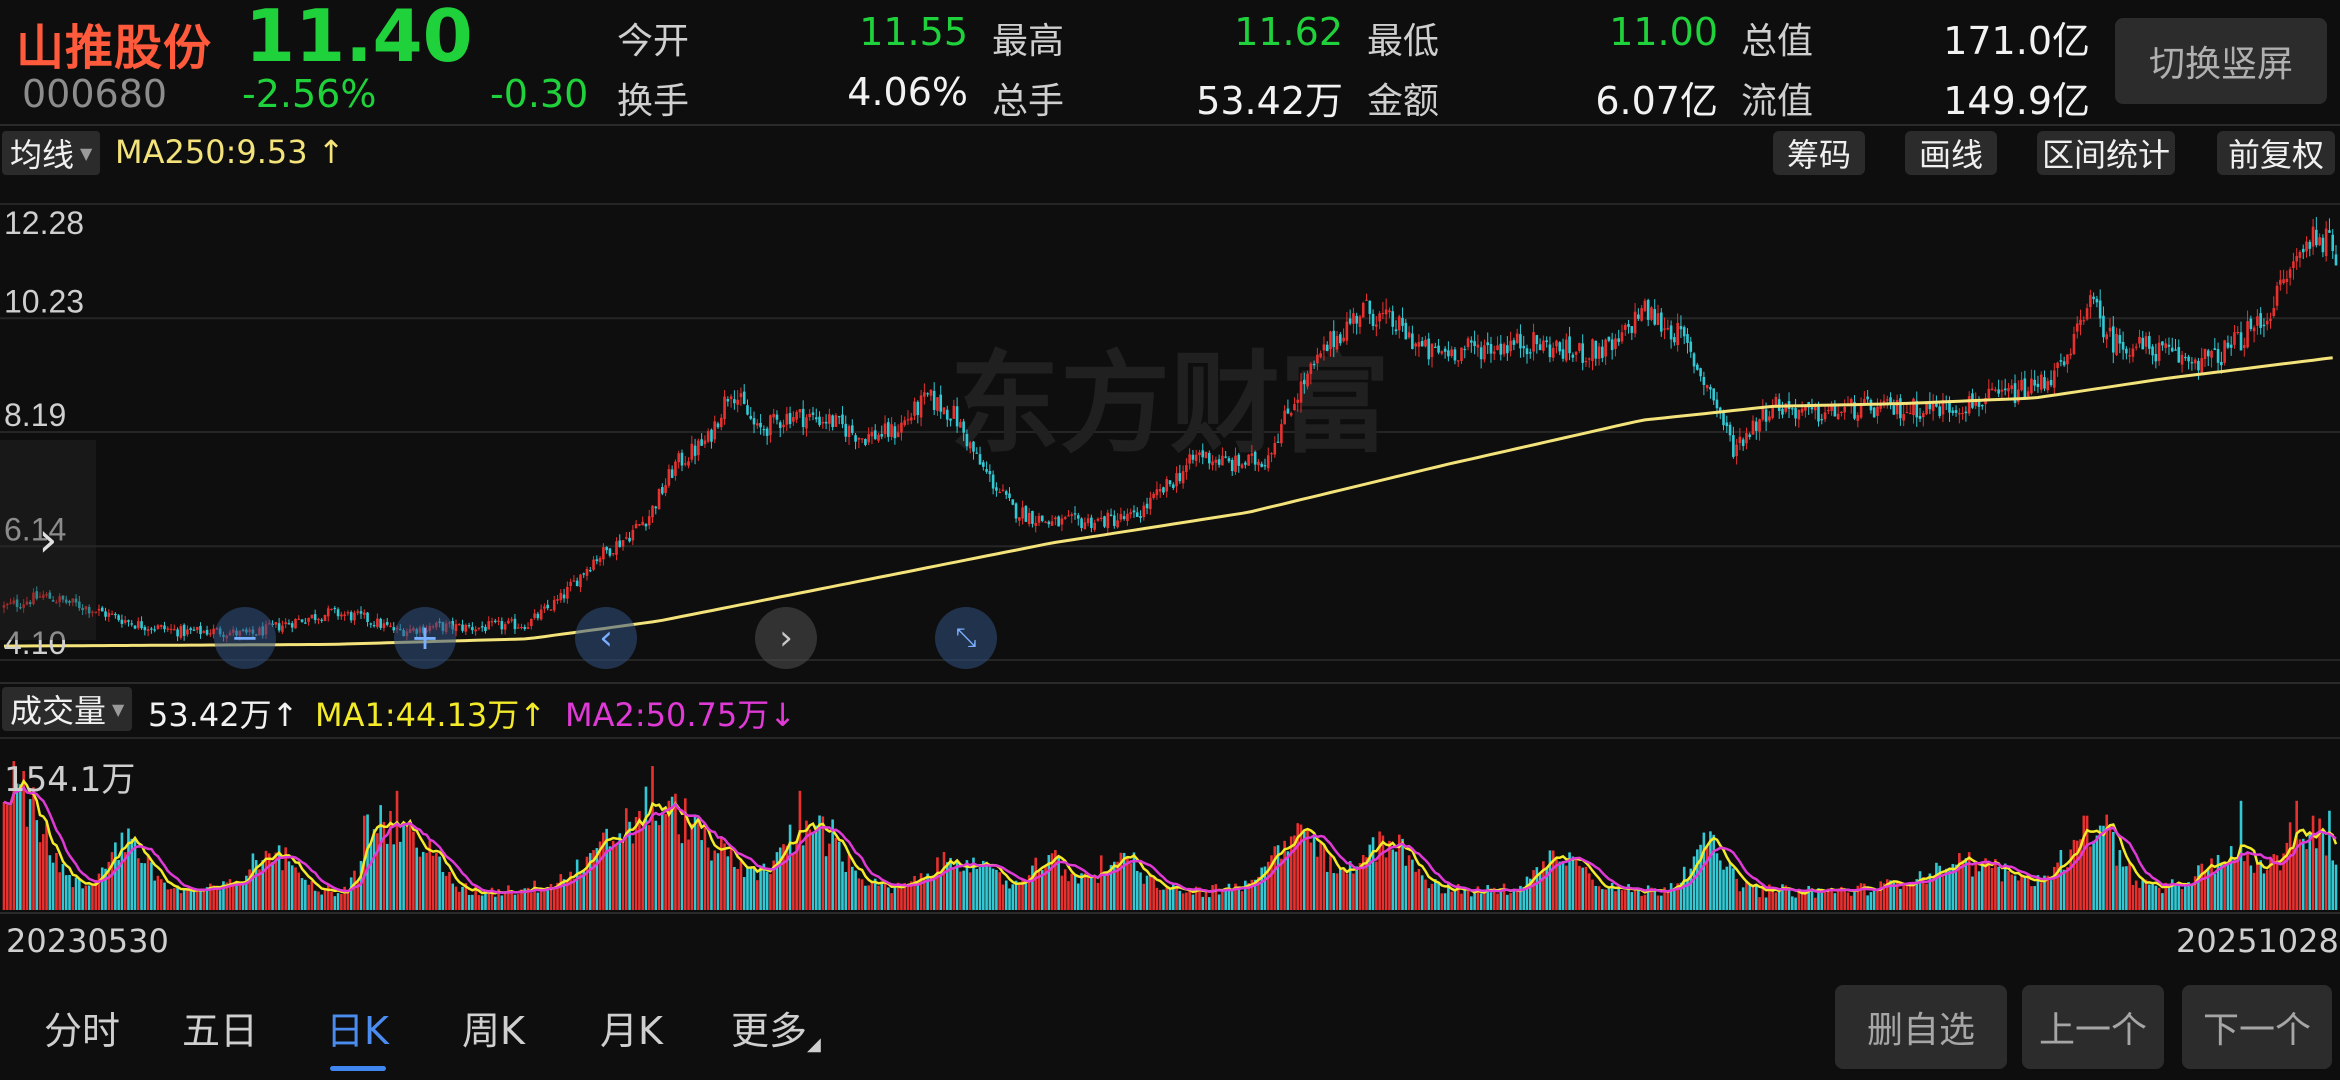 This screenshot has width=2340, height=1080. What do you see at coordinates (245, 638) in the screenshot?
I see `zoom-out-icon: −` at bounding box center [245, 638].